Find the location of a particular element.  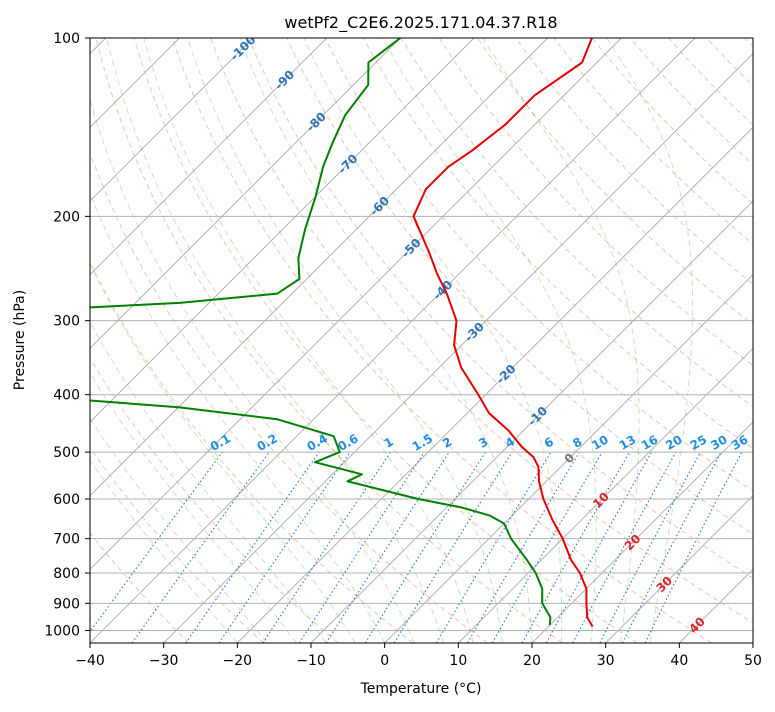

x-tick-label: 20 is located at coordinates (532, 661).